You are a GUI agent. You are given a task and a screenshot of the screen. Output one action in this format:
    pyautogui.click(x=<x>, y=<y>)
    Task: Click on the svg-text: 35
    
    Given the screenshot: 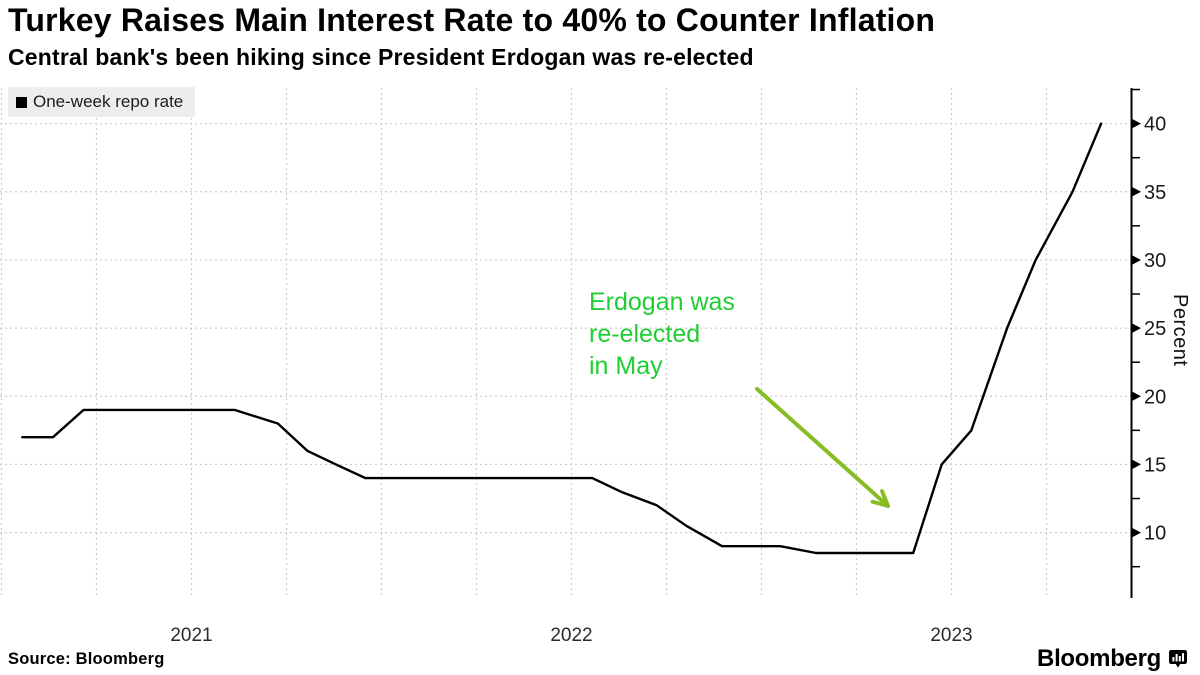 What is the action you would take?
    pyautogui.click(x=1155, y=193)
    